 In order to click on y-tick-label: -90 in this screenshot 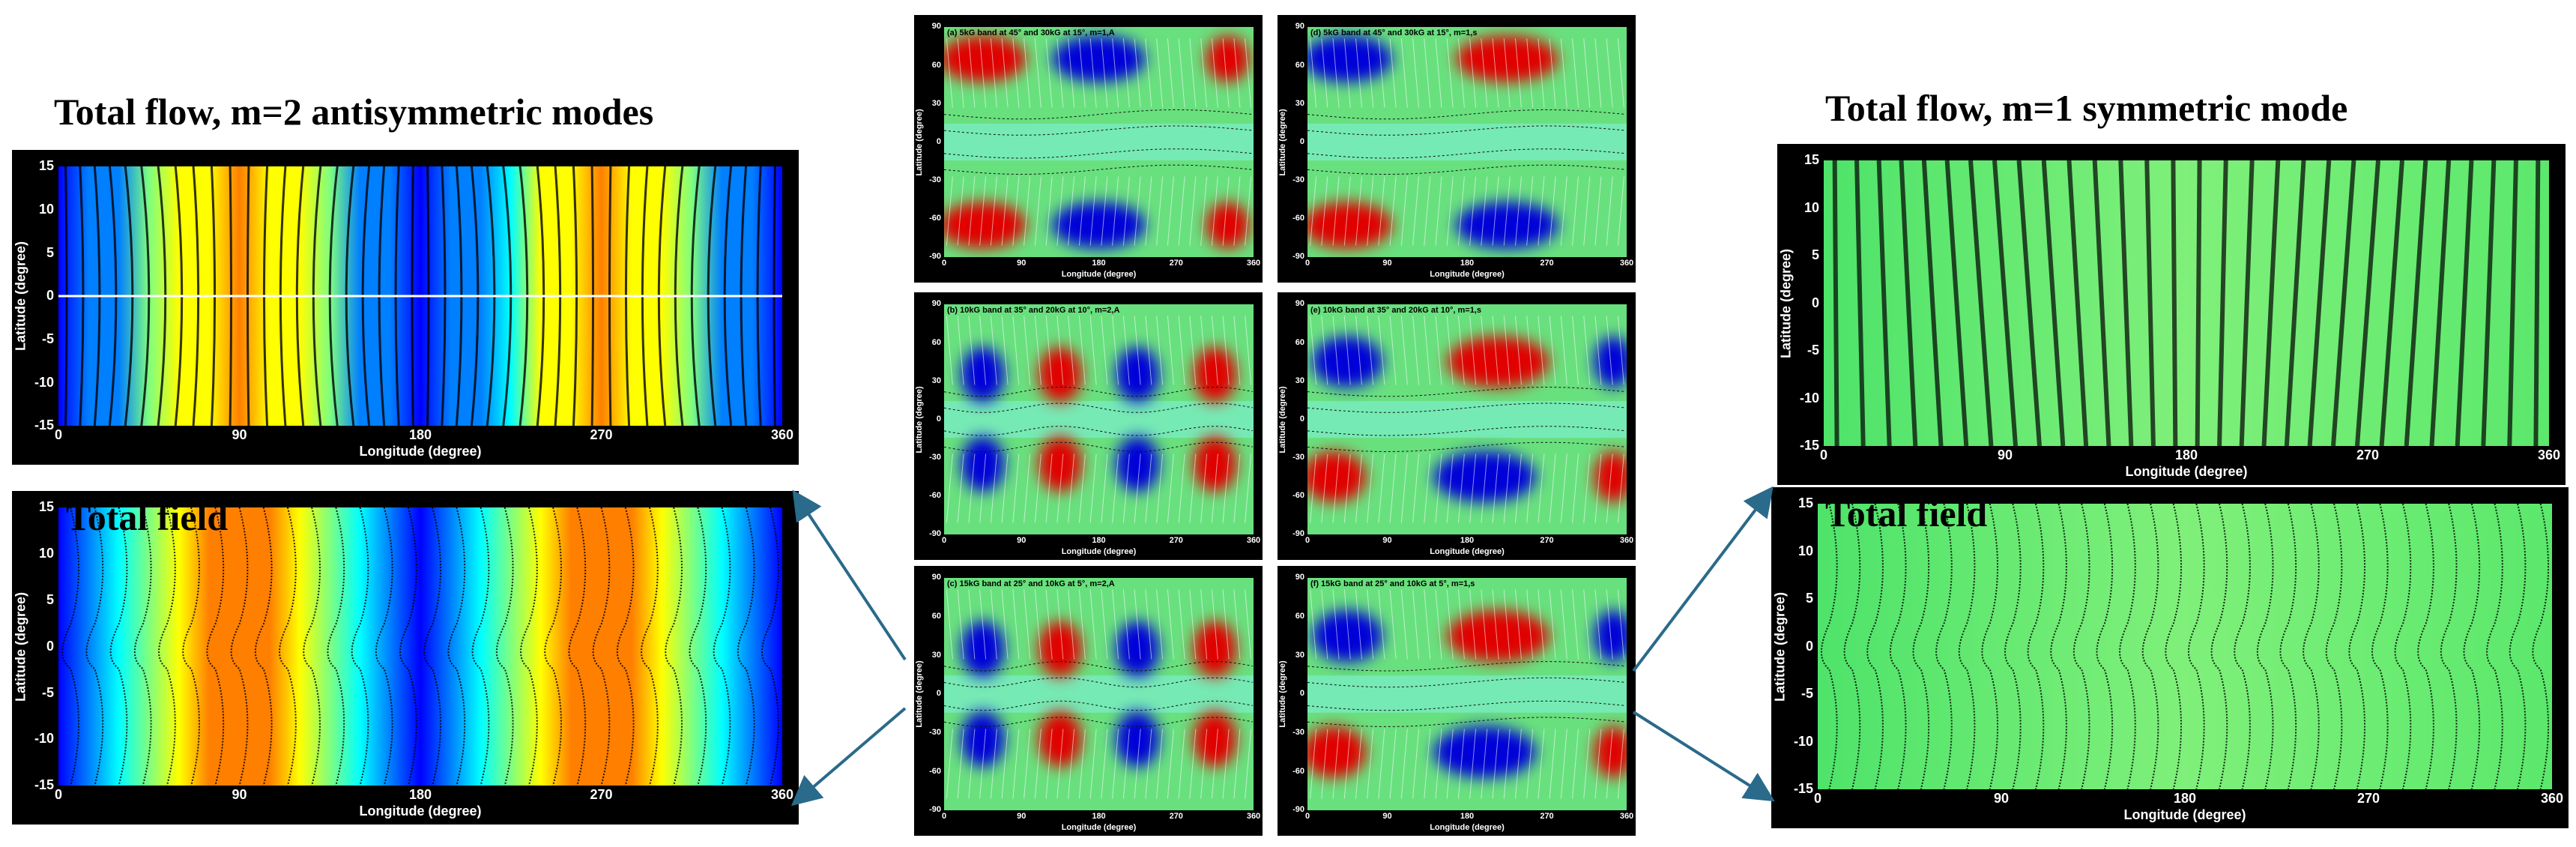, I will do `click(1298, 257)`.